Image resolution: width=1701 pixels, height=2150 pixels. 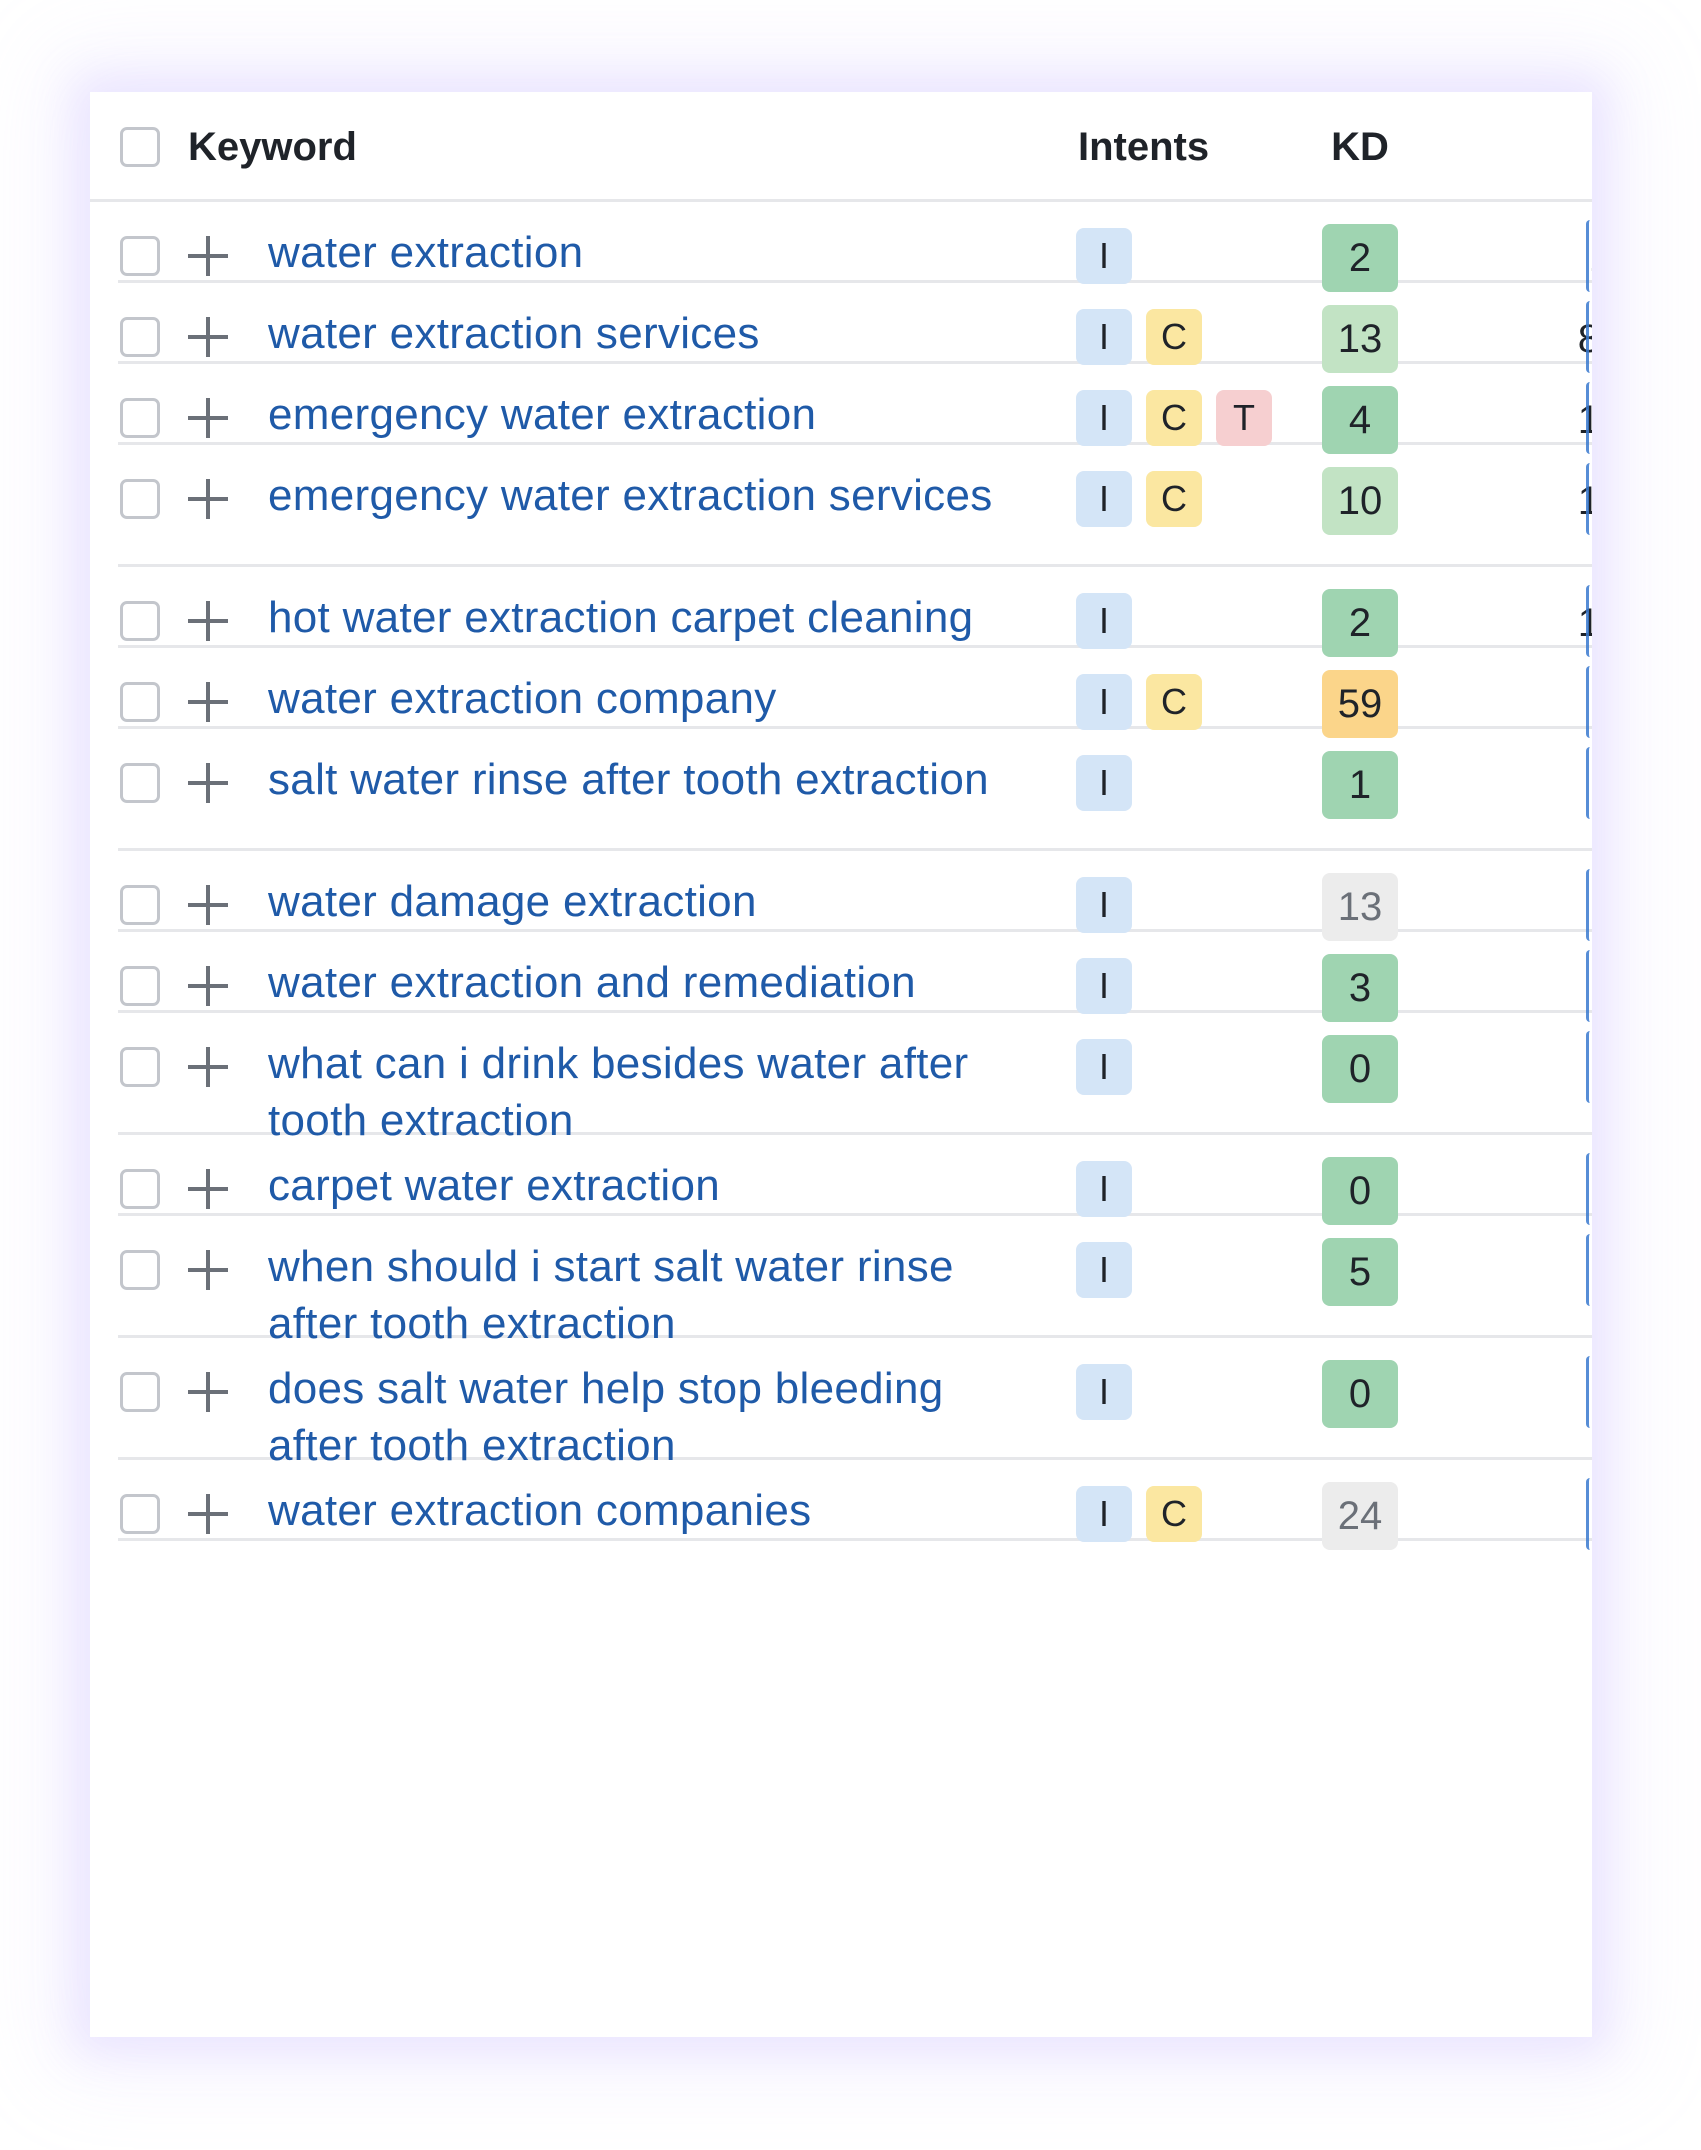 What do you see at coordinates (272, 147) in the screenshot?
I see `keyword-column-header: Keyword` at bounding box center [272, 147].